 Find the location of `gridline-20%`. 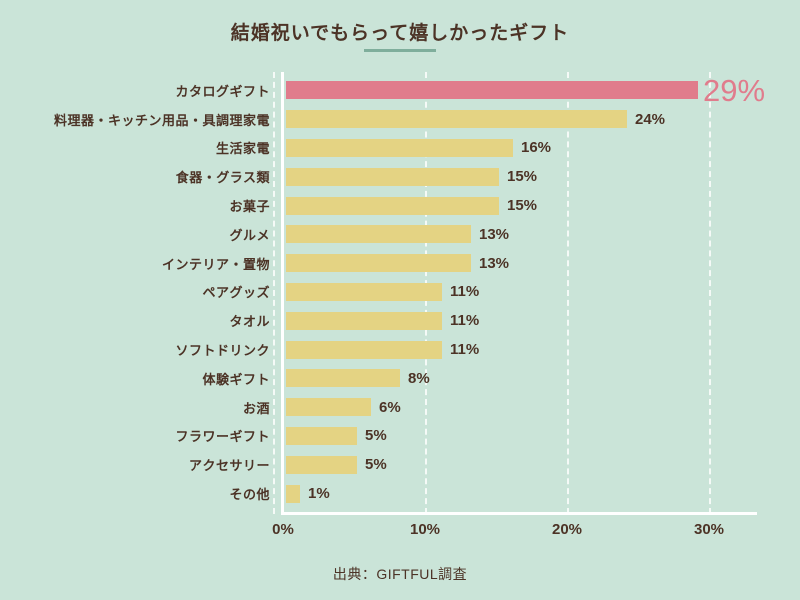

gridline-20% is located at coordinates (568, 293).